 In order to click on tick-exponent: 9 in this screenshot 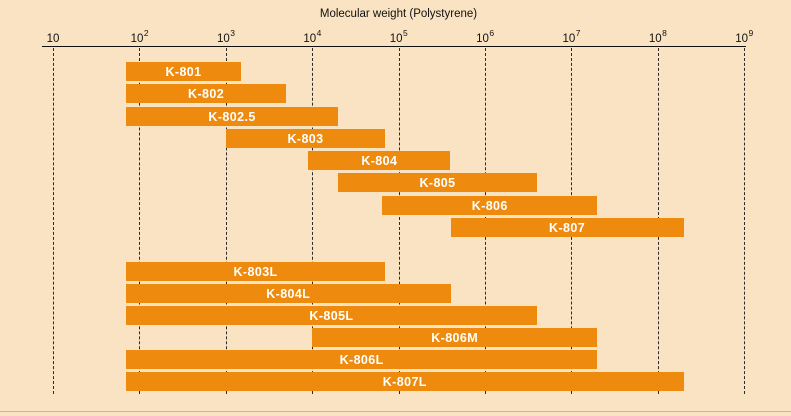, I will do `click(751, 33)`.